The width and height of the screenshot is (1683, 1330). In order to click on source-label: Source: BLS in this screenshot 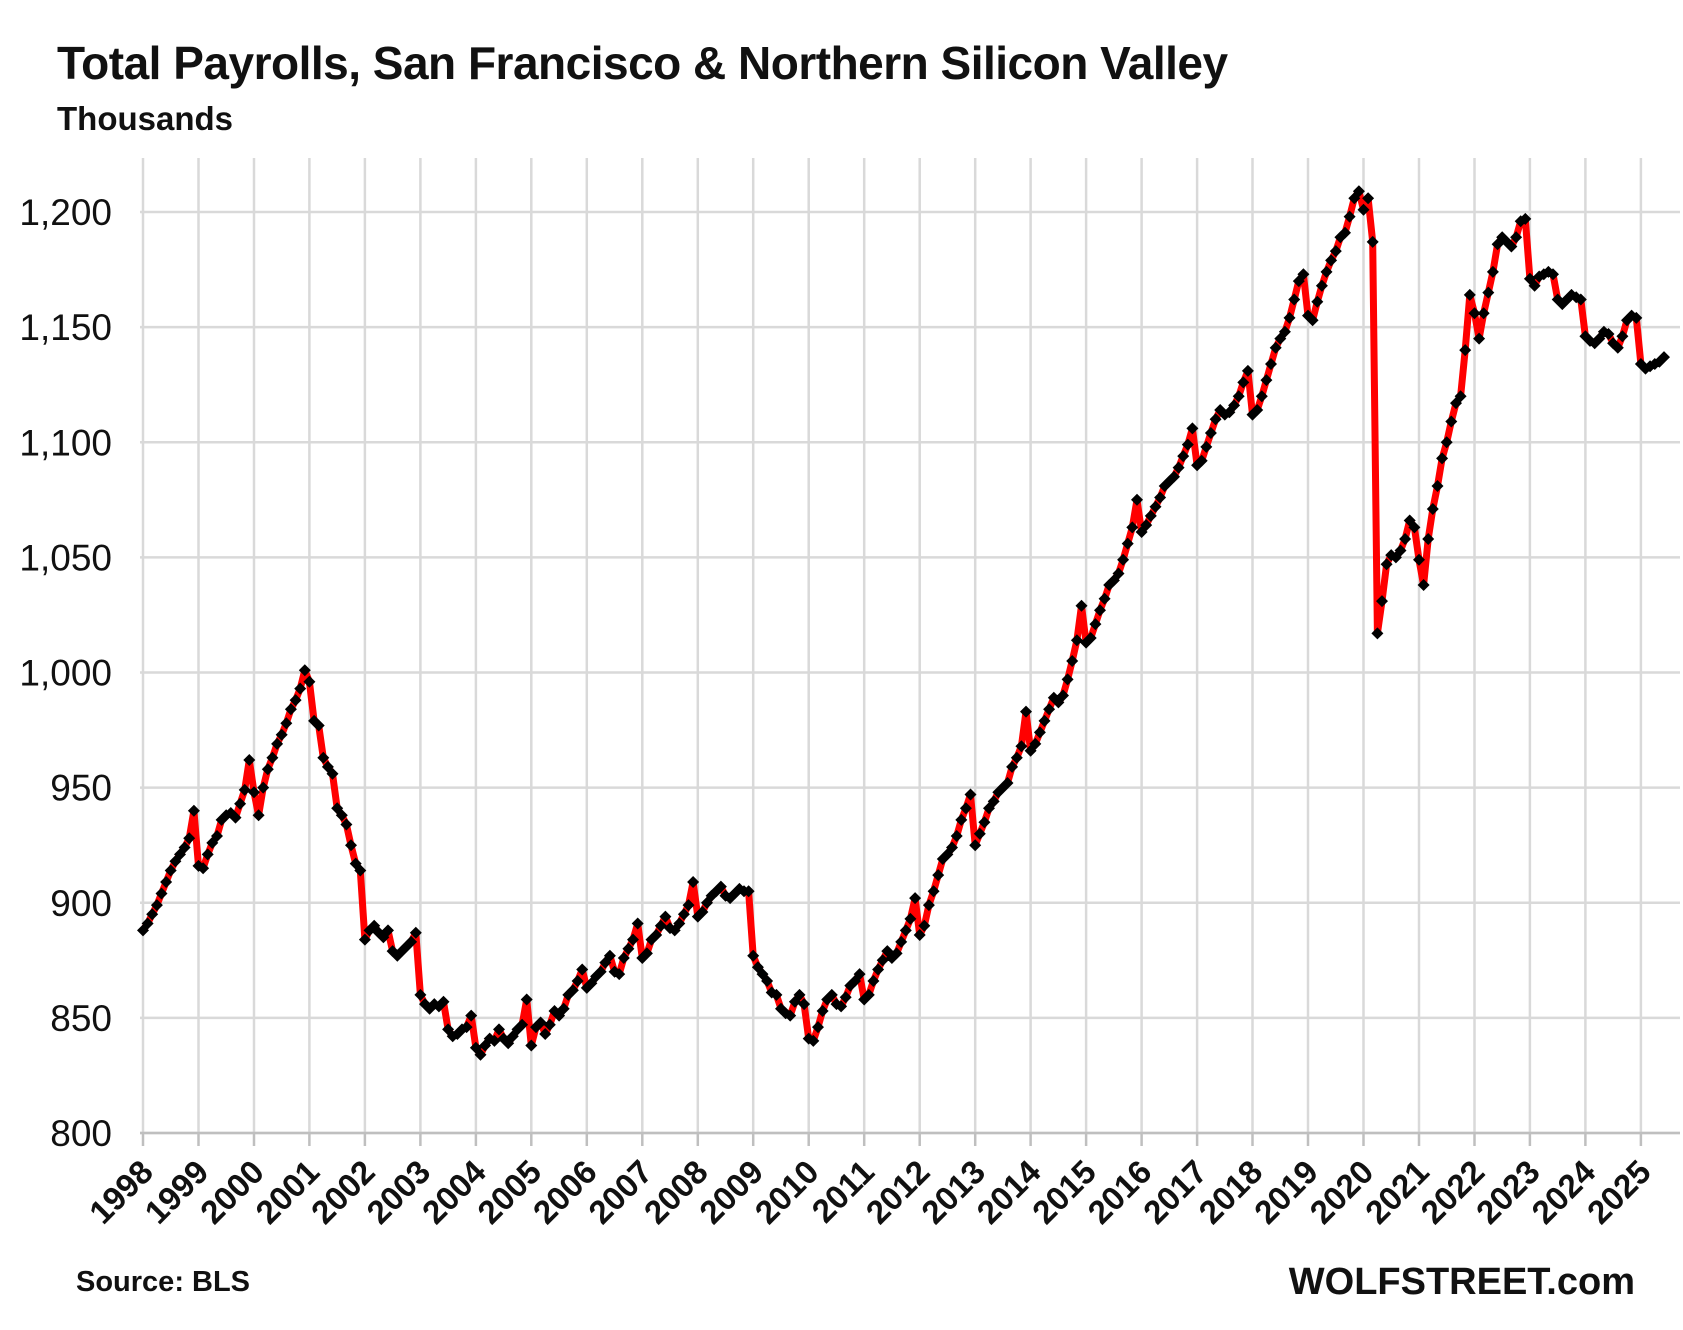, I will do `click(163, 1282)`.